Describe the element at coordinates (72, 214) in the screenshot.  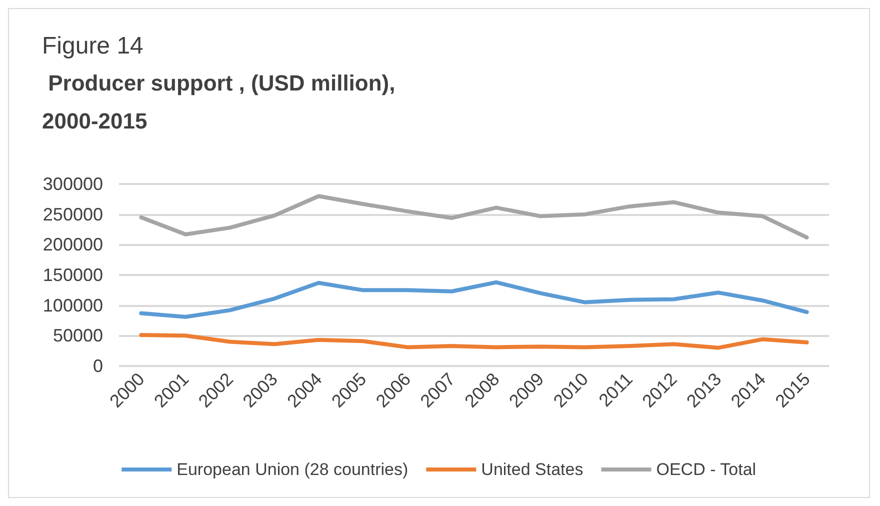
I see `y-tick-label: 250000` at that location.